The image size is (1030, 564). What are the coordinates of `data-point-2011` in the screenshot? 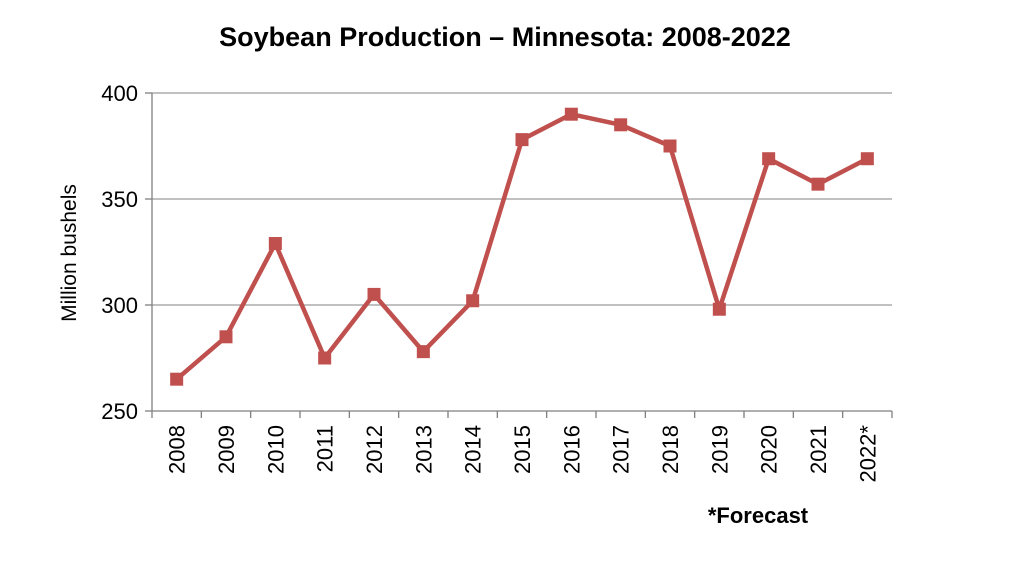 It's located at (325, 358).